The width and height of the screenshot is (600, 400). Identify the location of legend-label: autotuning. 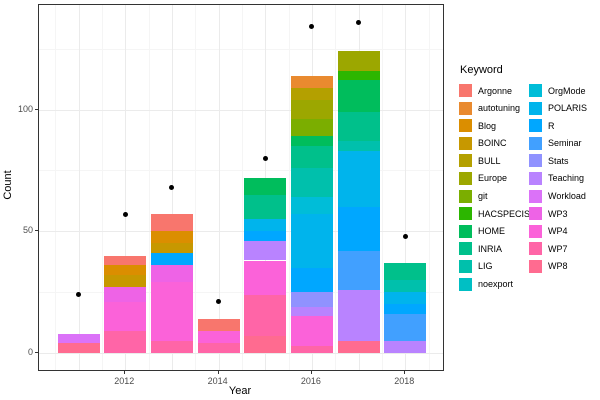
(499, 108).